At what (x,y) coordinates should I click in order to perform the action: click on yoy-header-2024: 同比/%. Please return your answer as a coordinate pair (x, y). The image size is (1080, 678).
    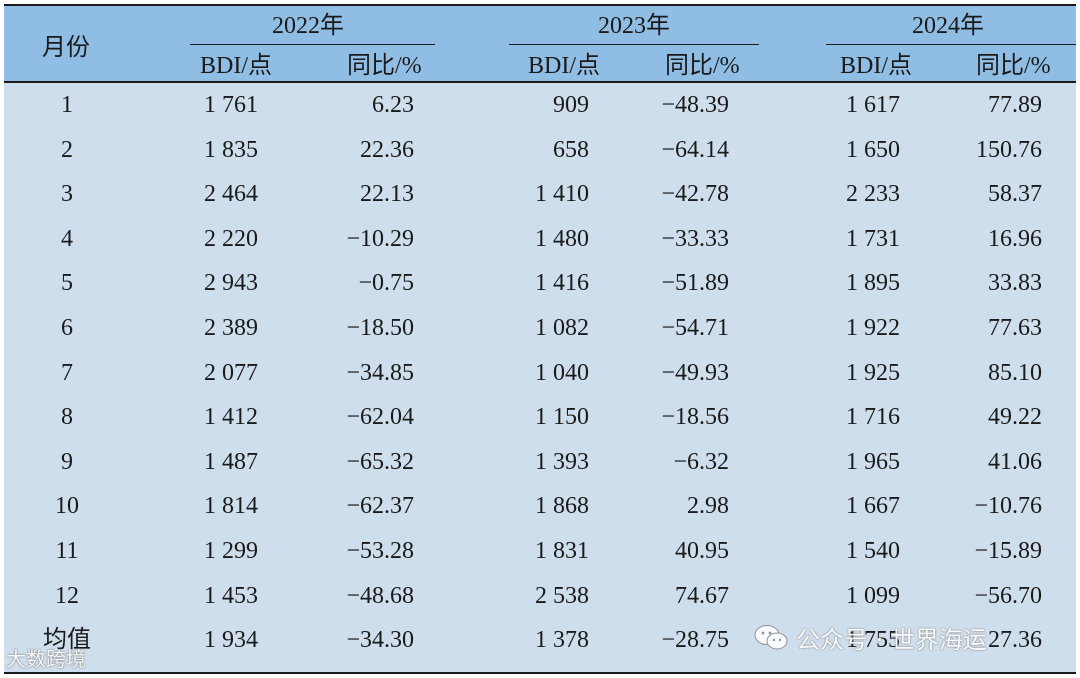
    Looking at the image, I should click on (1013, 66).